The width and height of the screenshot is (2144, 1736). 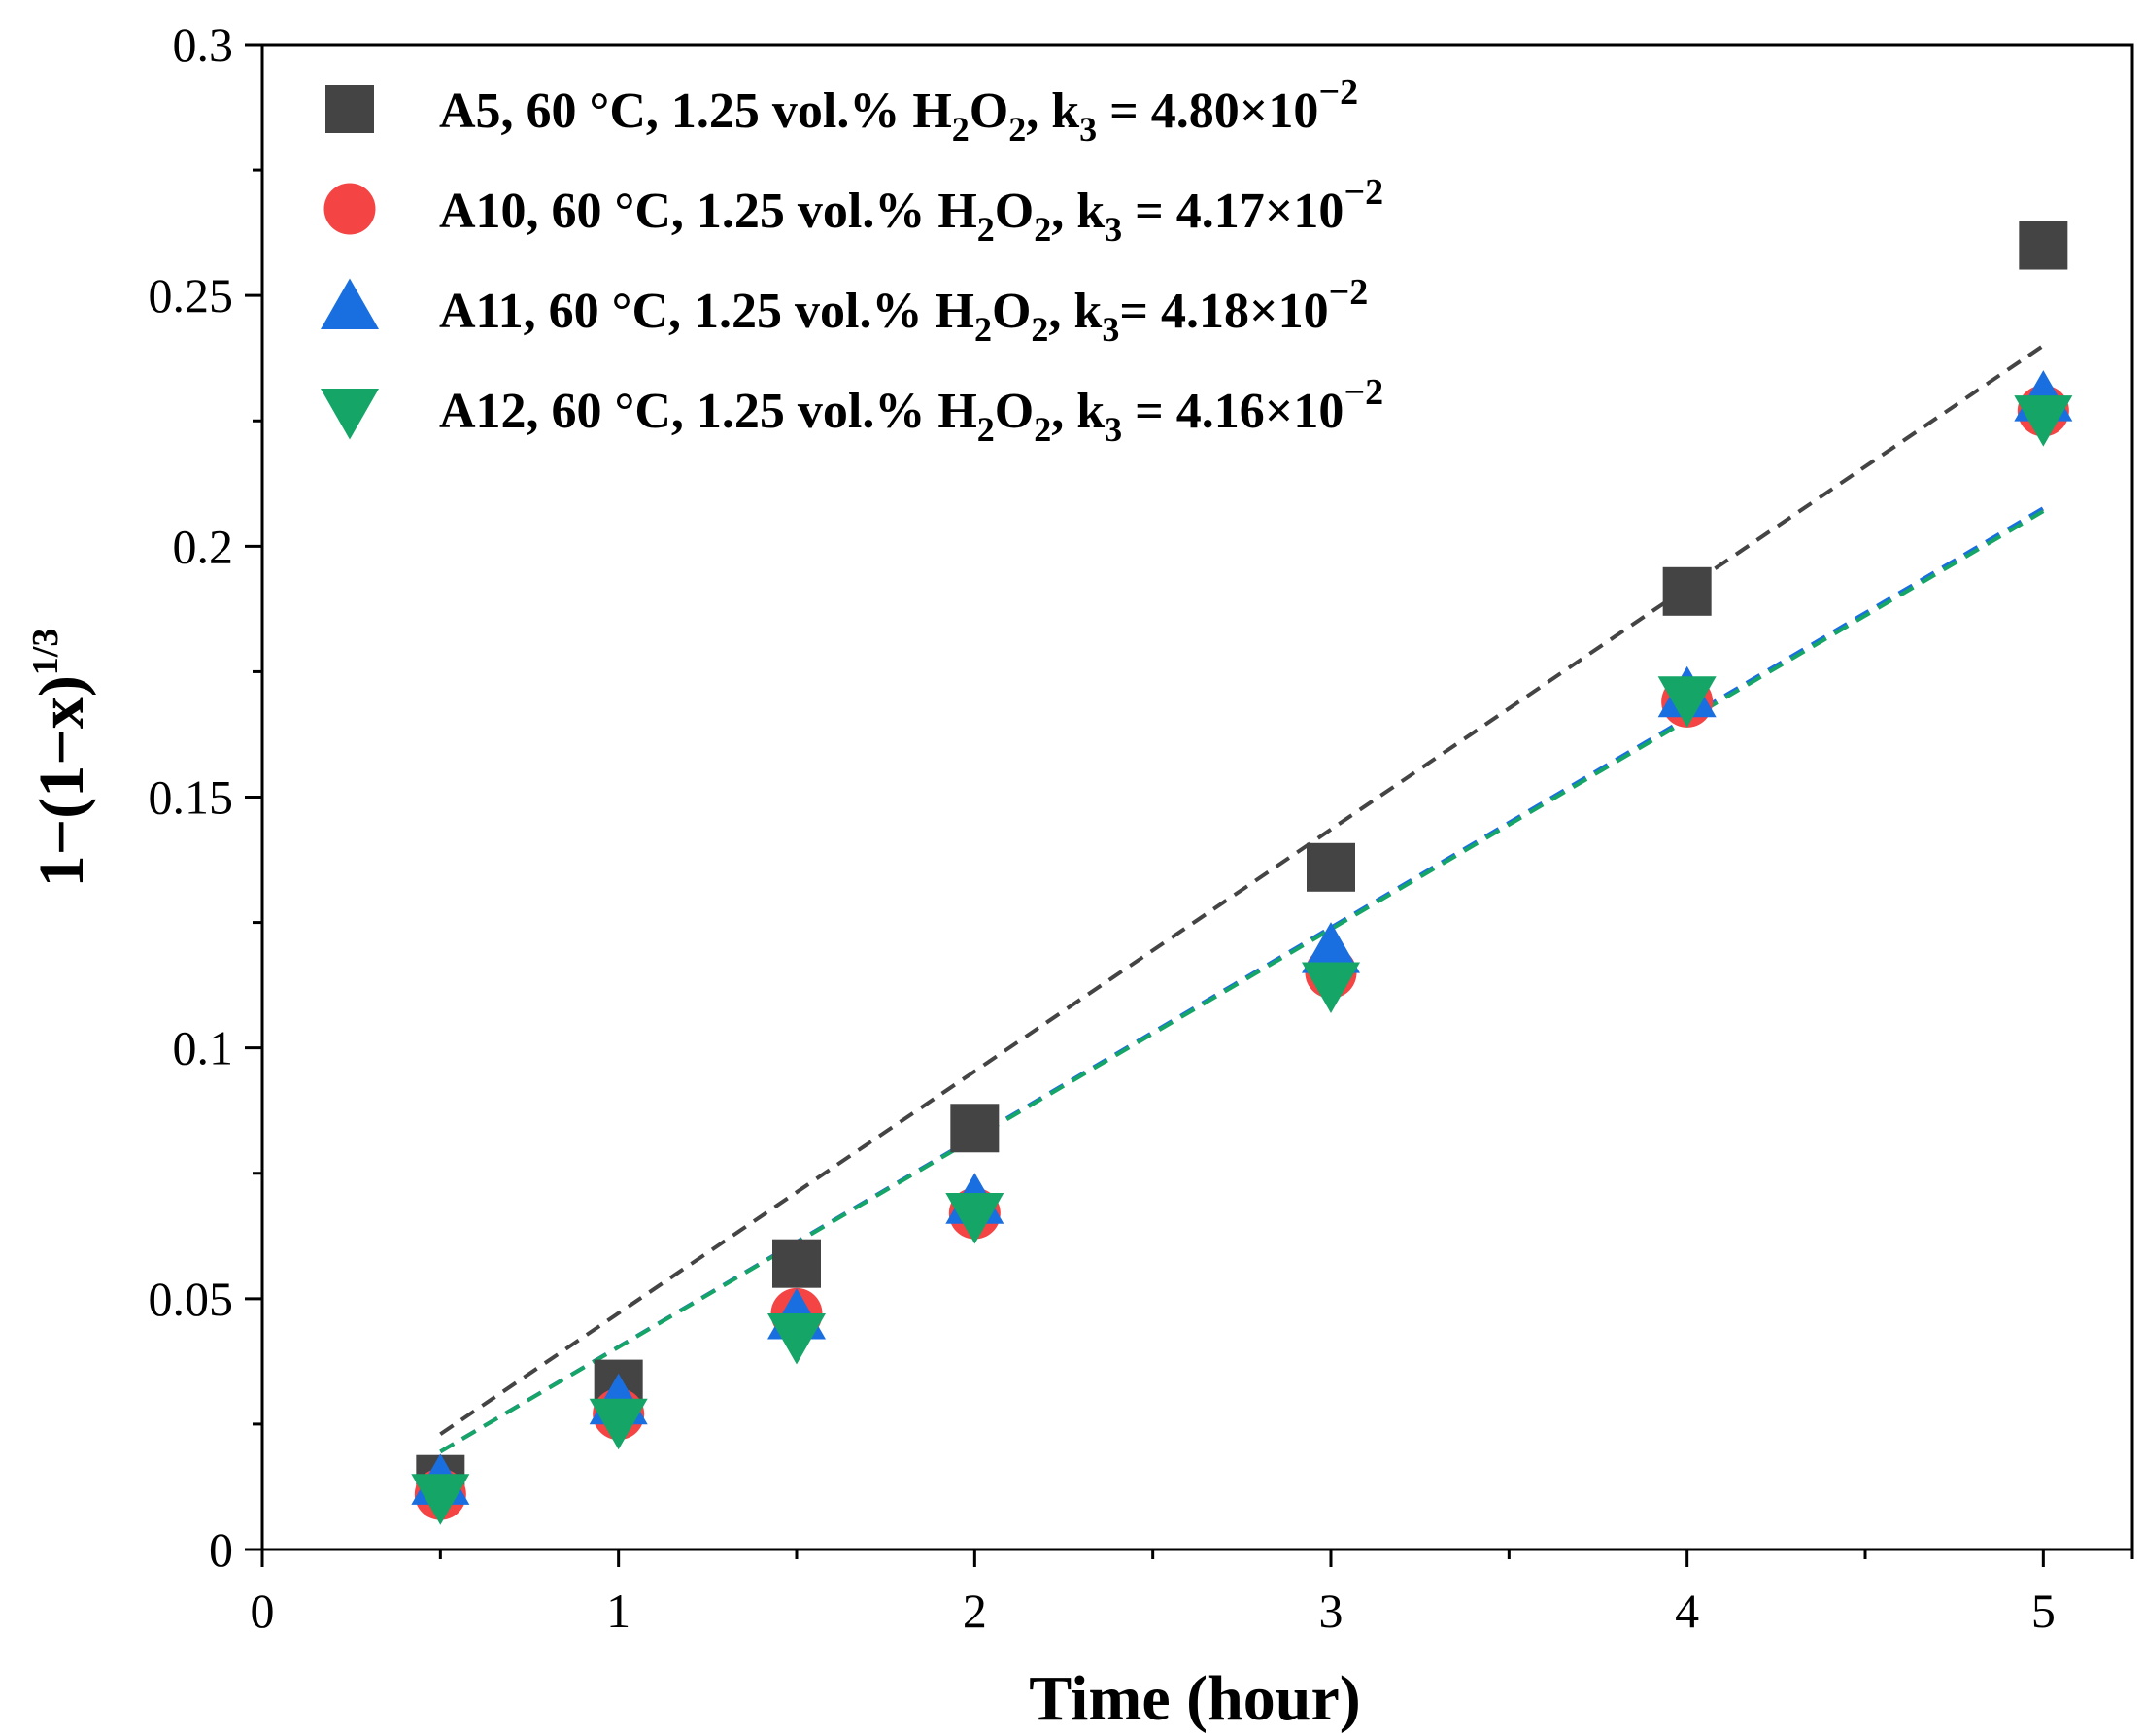 I want to click on x-tick-label: 0, so click(x=263, y=1611).